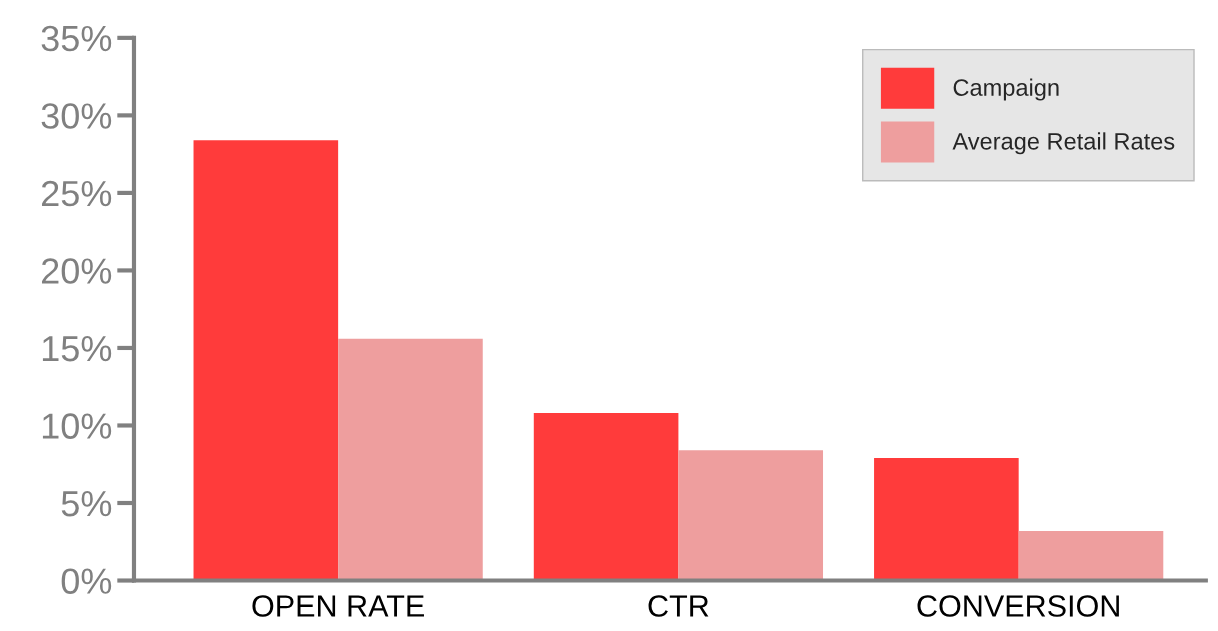  I want to click on x-tick-label: CTR, so click(678, 606).